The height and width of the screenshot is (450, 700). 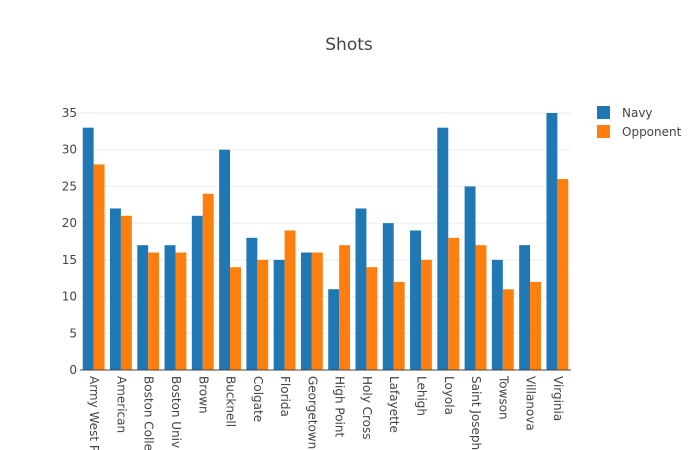 What do you see at coordinates (176, 412) in the screenshot?
I see `x-tick-label: Boston Univ` at bounding box center [176, 412].